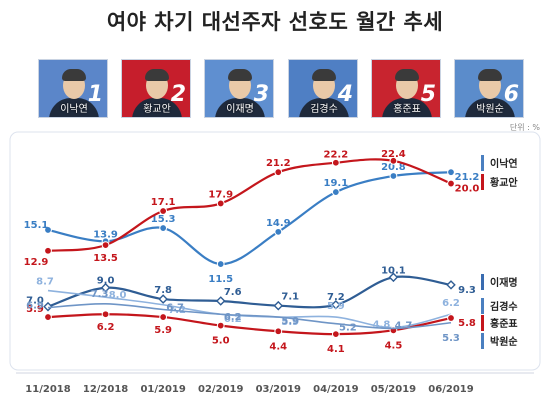 The image size is (550, 407). Describe the element at coordinates (105, 389) in the screenshot. I see `x-tick-label: 12/2018` at that location.